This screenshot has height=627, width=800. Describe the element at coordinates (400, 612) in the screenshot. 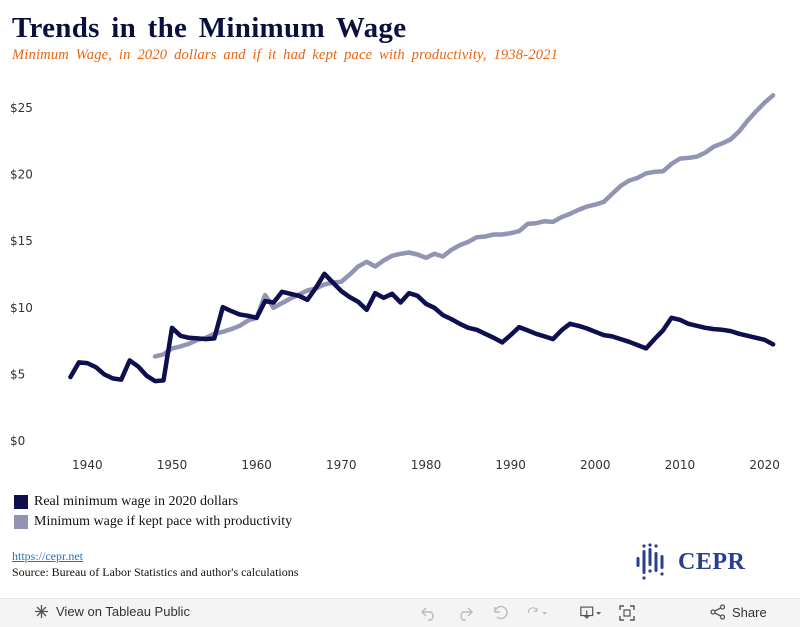

I see `tableau-toolbar: View on Tableau Public Share` at that location.